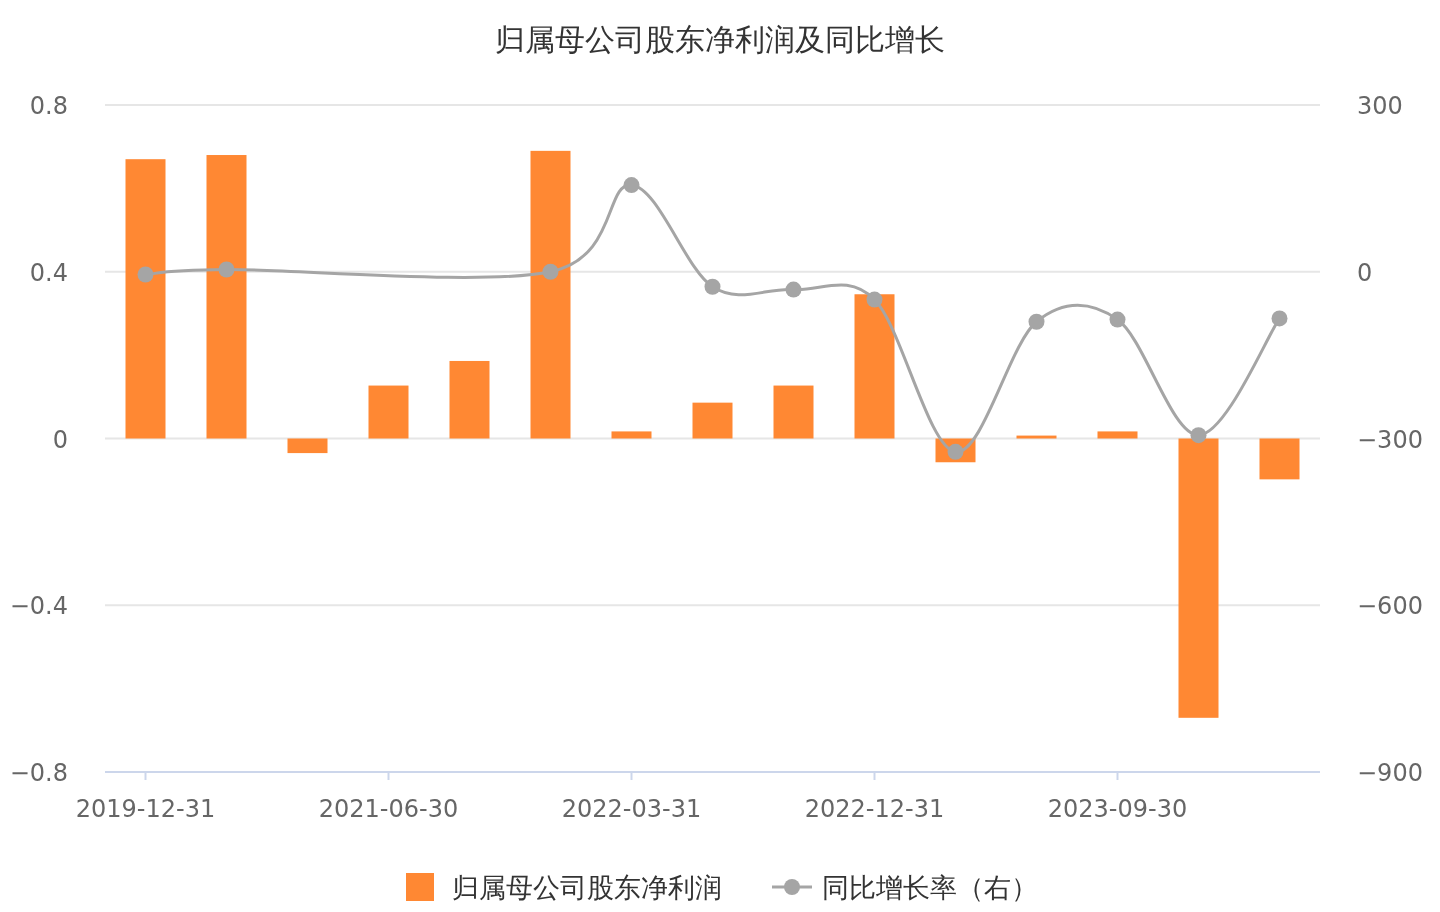 This screenshot has height=912, width=1440. I want to click on x-tick-label: 2023-09-30, so click(1117, 809).